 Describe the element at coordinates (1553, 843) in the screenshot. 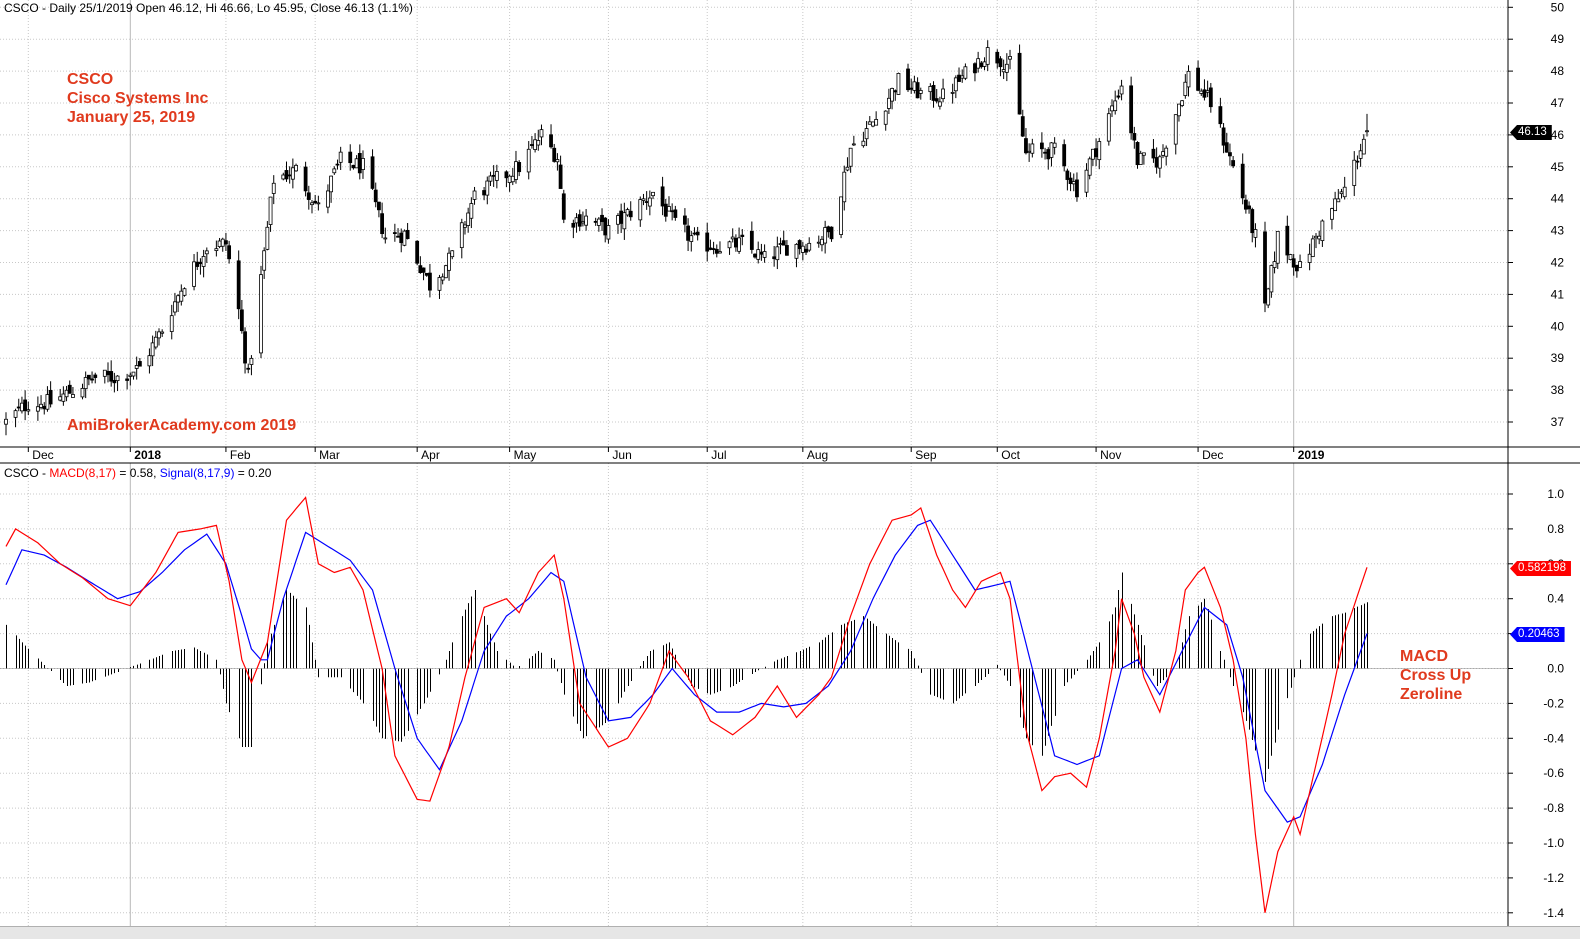

I see `macd-y-tick-label: -1.0` at that location.